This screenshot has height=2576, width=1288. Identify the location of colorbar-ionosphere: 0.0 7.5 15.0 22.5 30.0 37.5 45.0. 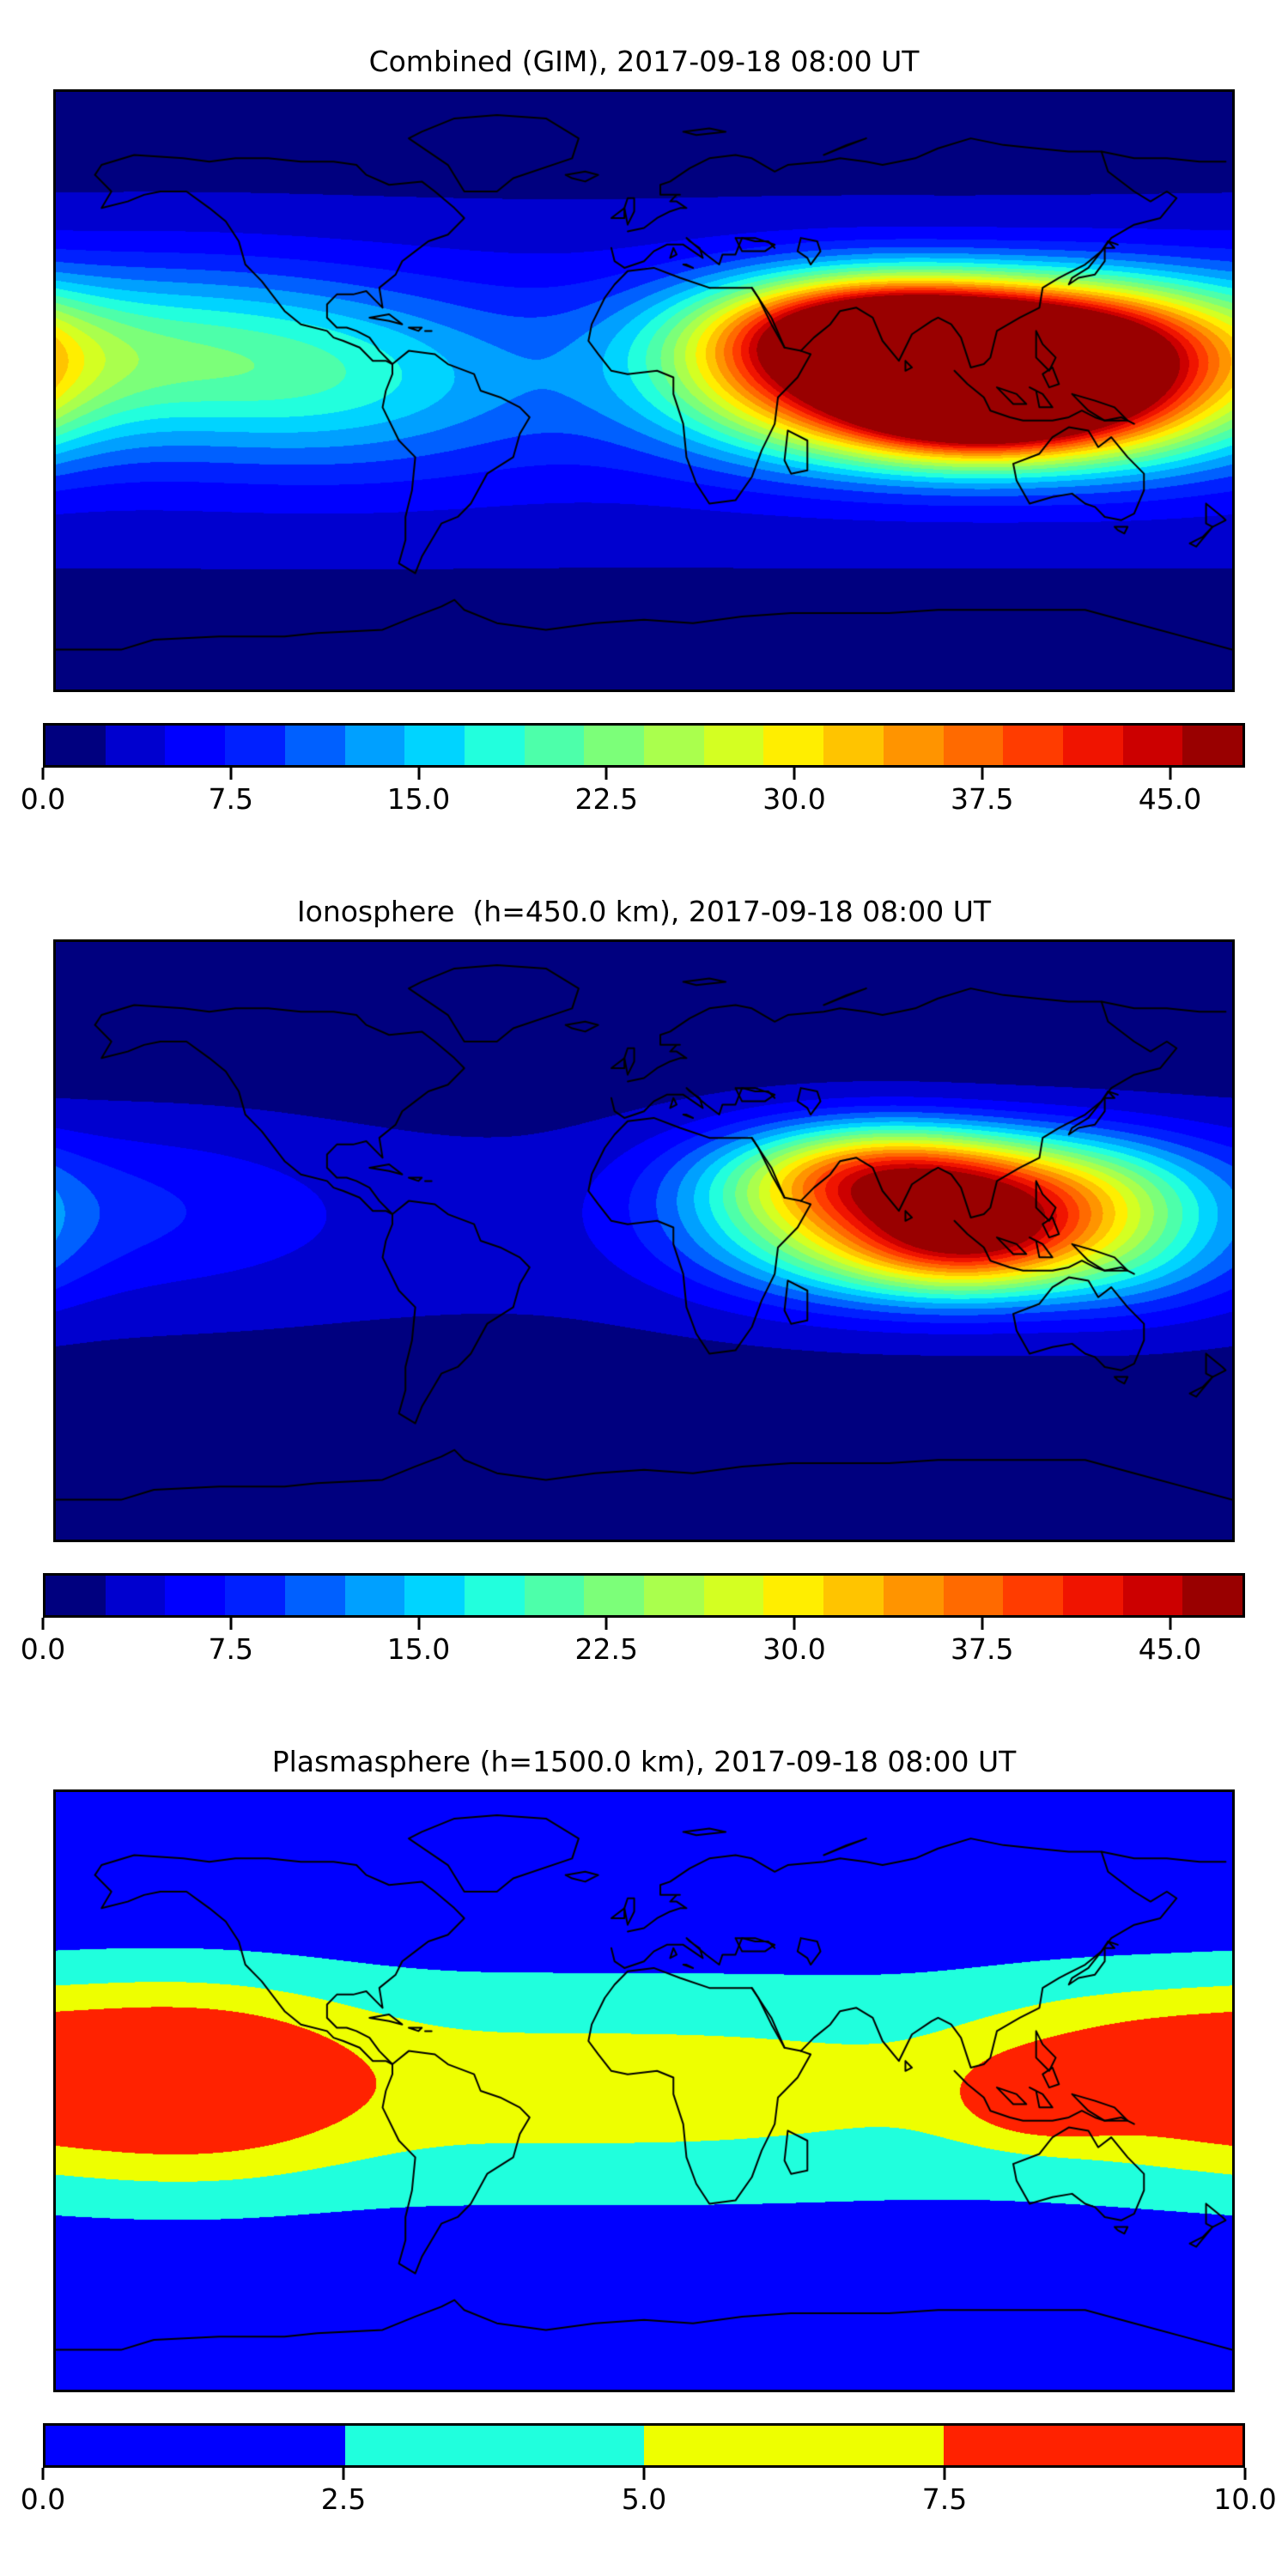
(633, 1621).